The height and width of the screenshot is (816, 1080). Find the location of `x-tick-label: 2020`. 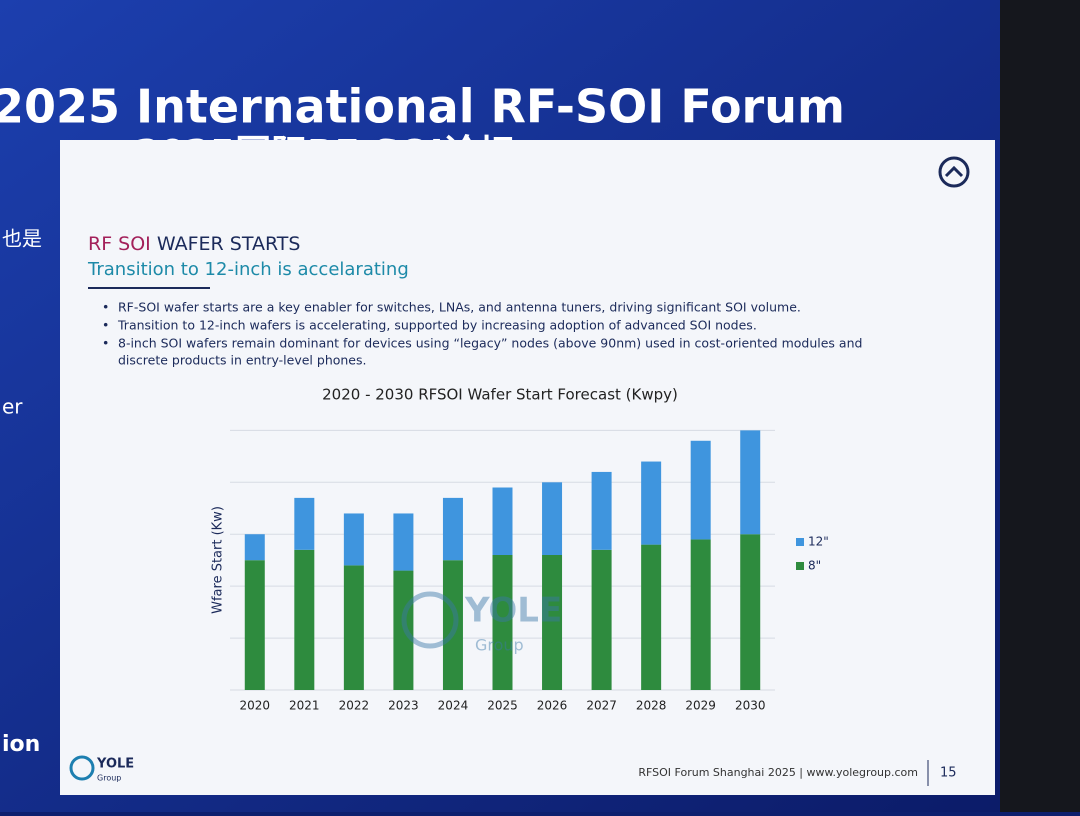

x-tick-label: 2020 is located at coordinates (254, 706).